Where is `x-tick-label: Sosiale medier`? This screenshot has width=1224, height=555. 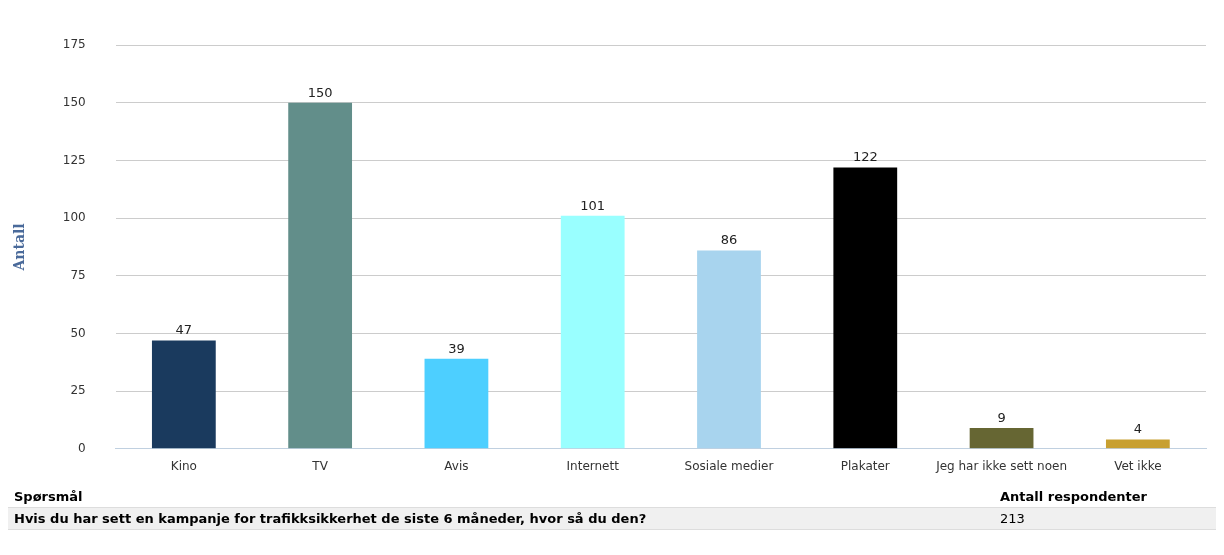
x-tick-label: Sosiale medier is located at coordinates (729, 466).